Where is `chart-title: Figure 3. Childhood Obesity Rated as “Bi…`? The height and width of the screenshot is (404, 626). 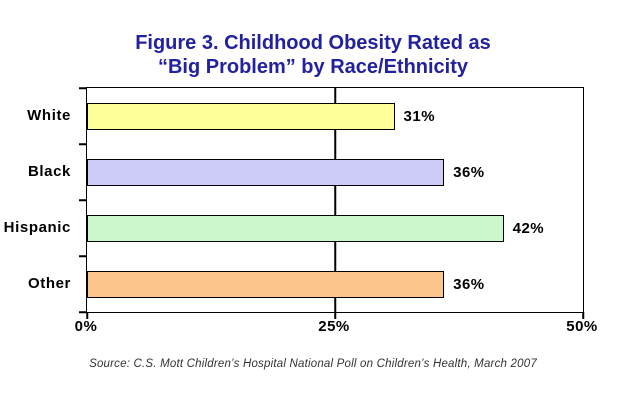
chart-title: Figure 3. Childhood Obesity Rated as “Bi… is located at coordinates (313, 55).